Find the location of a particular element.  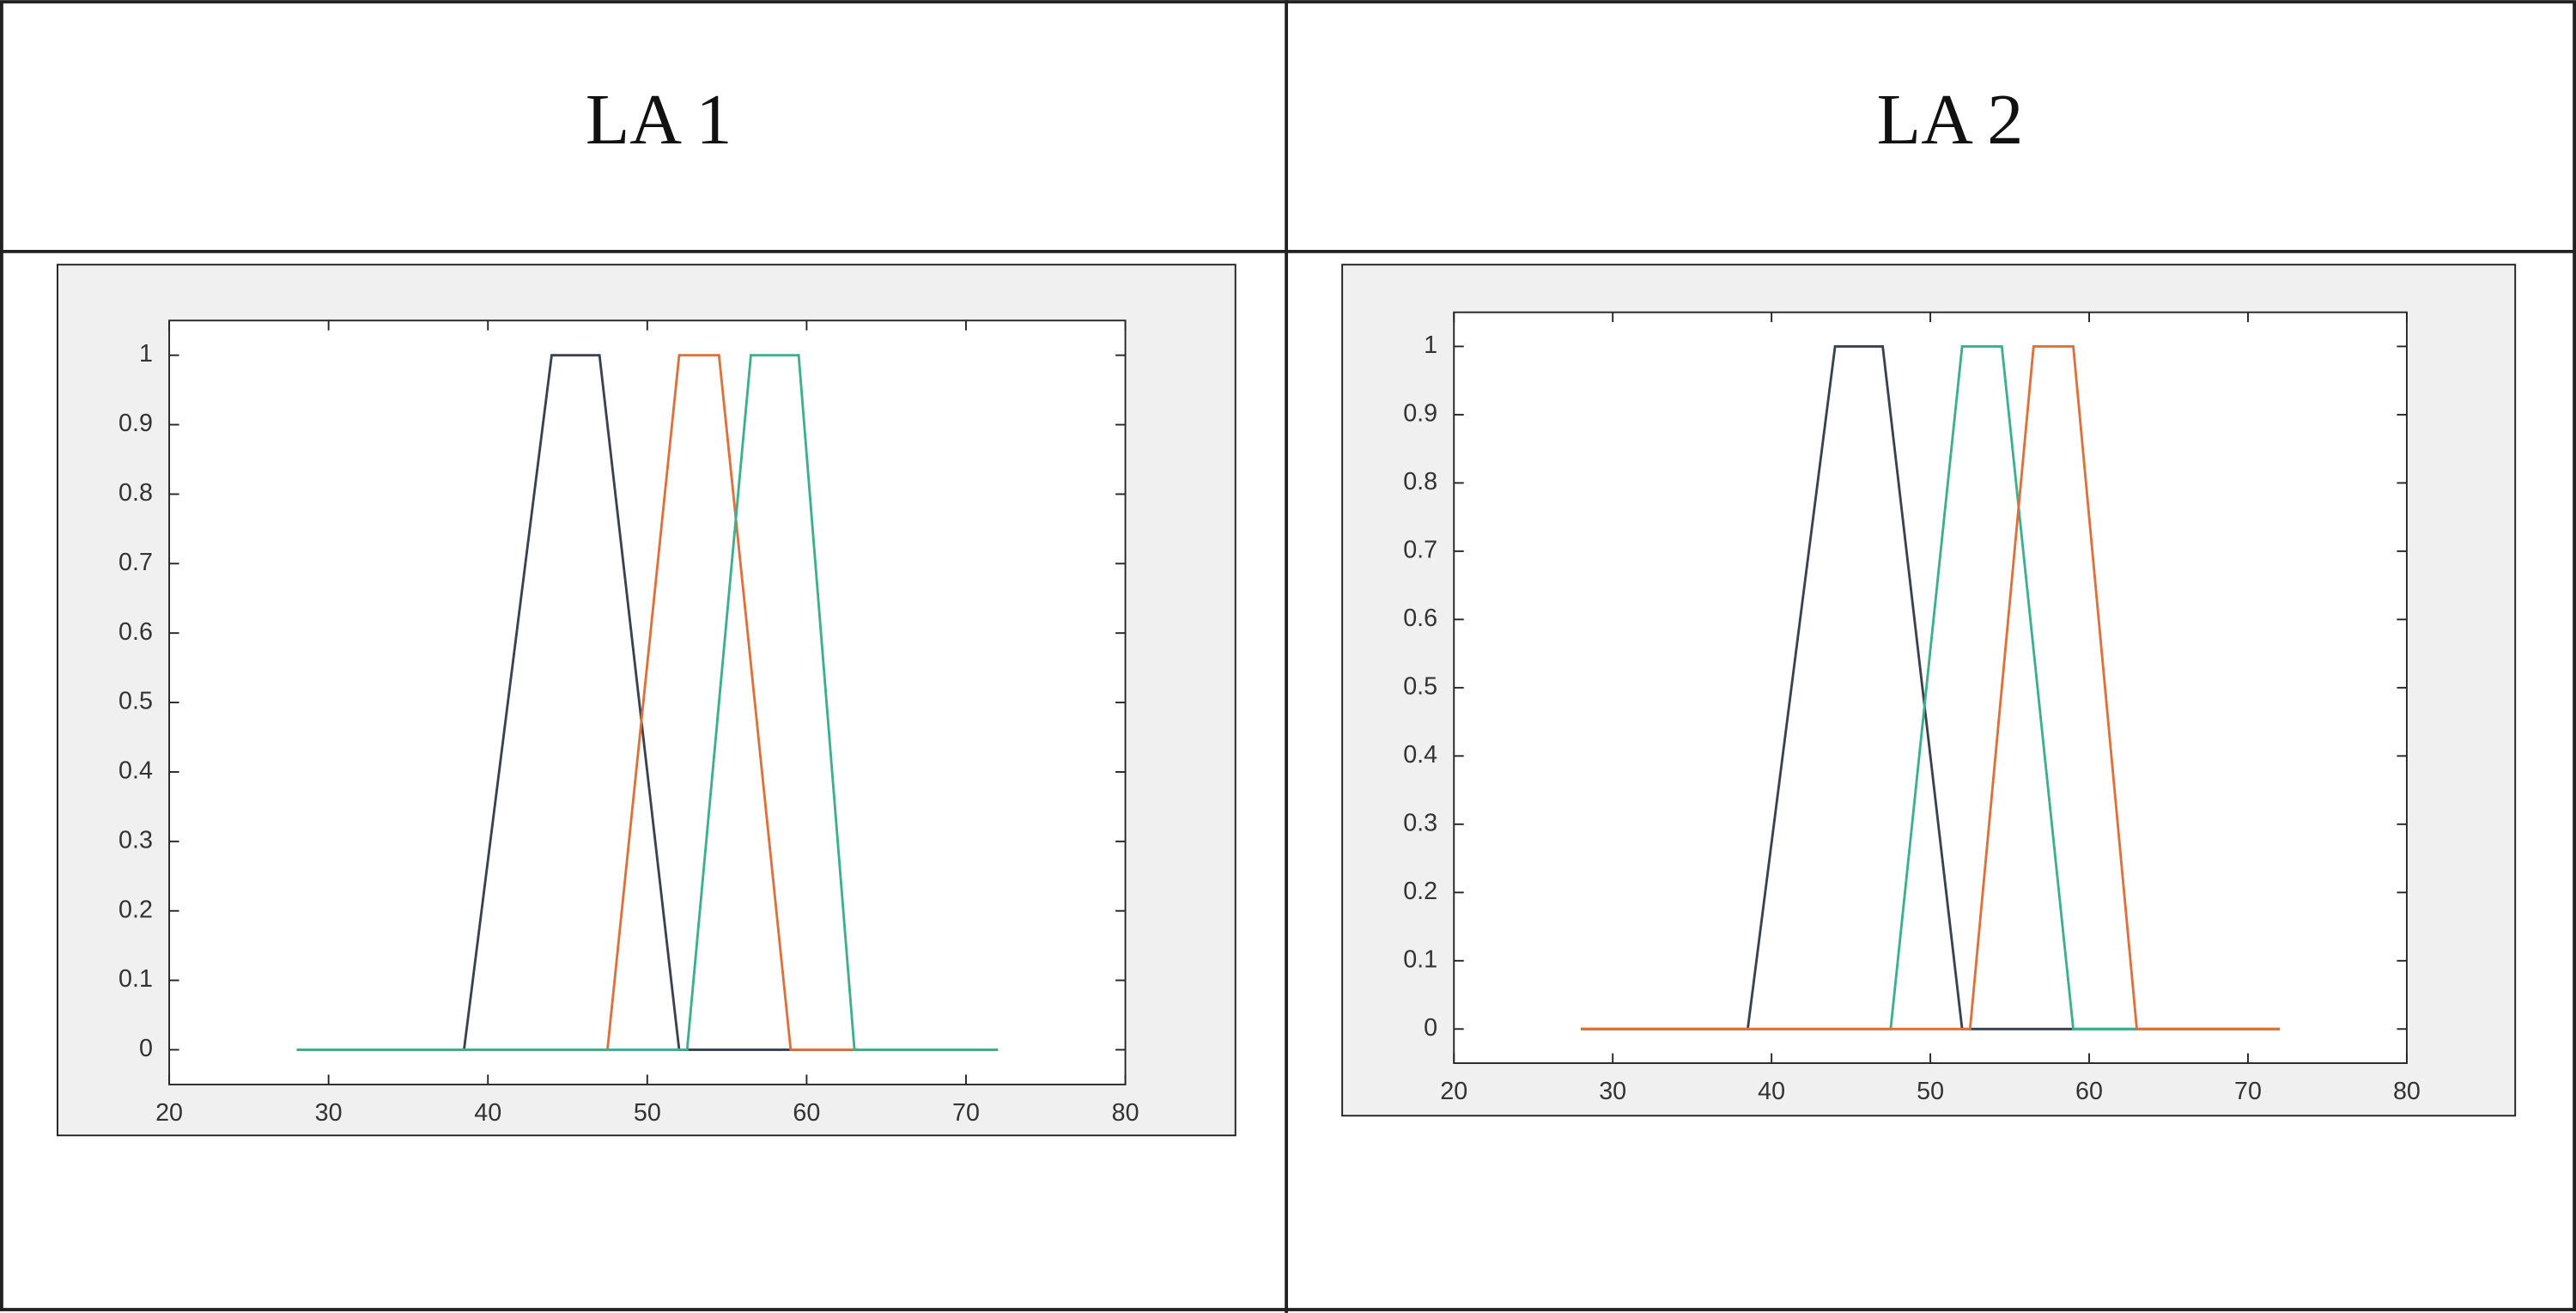

column-header: LA 1 is located at coordinates (659, 120).